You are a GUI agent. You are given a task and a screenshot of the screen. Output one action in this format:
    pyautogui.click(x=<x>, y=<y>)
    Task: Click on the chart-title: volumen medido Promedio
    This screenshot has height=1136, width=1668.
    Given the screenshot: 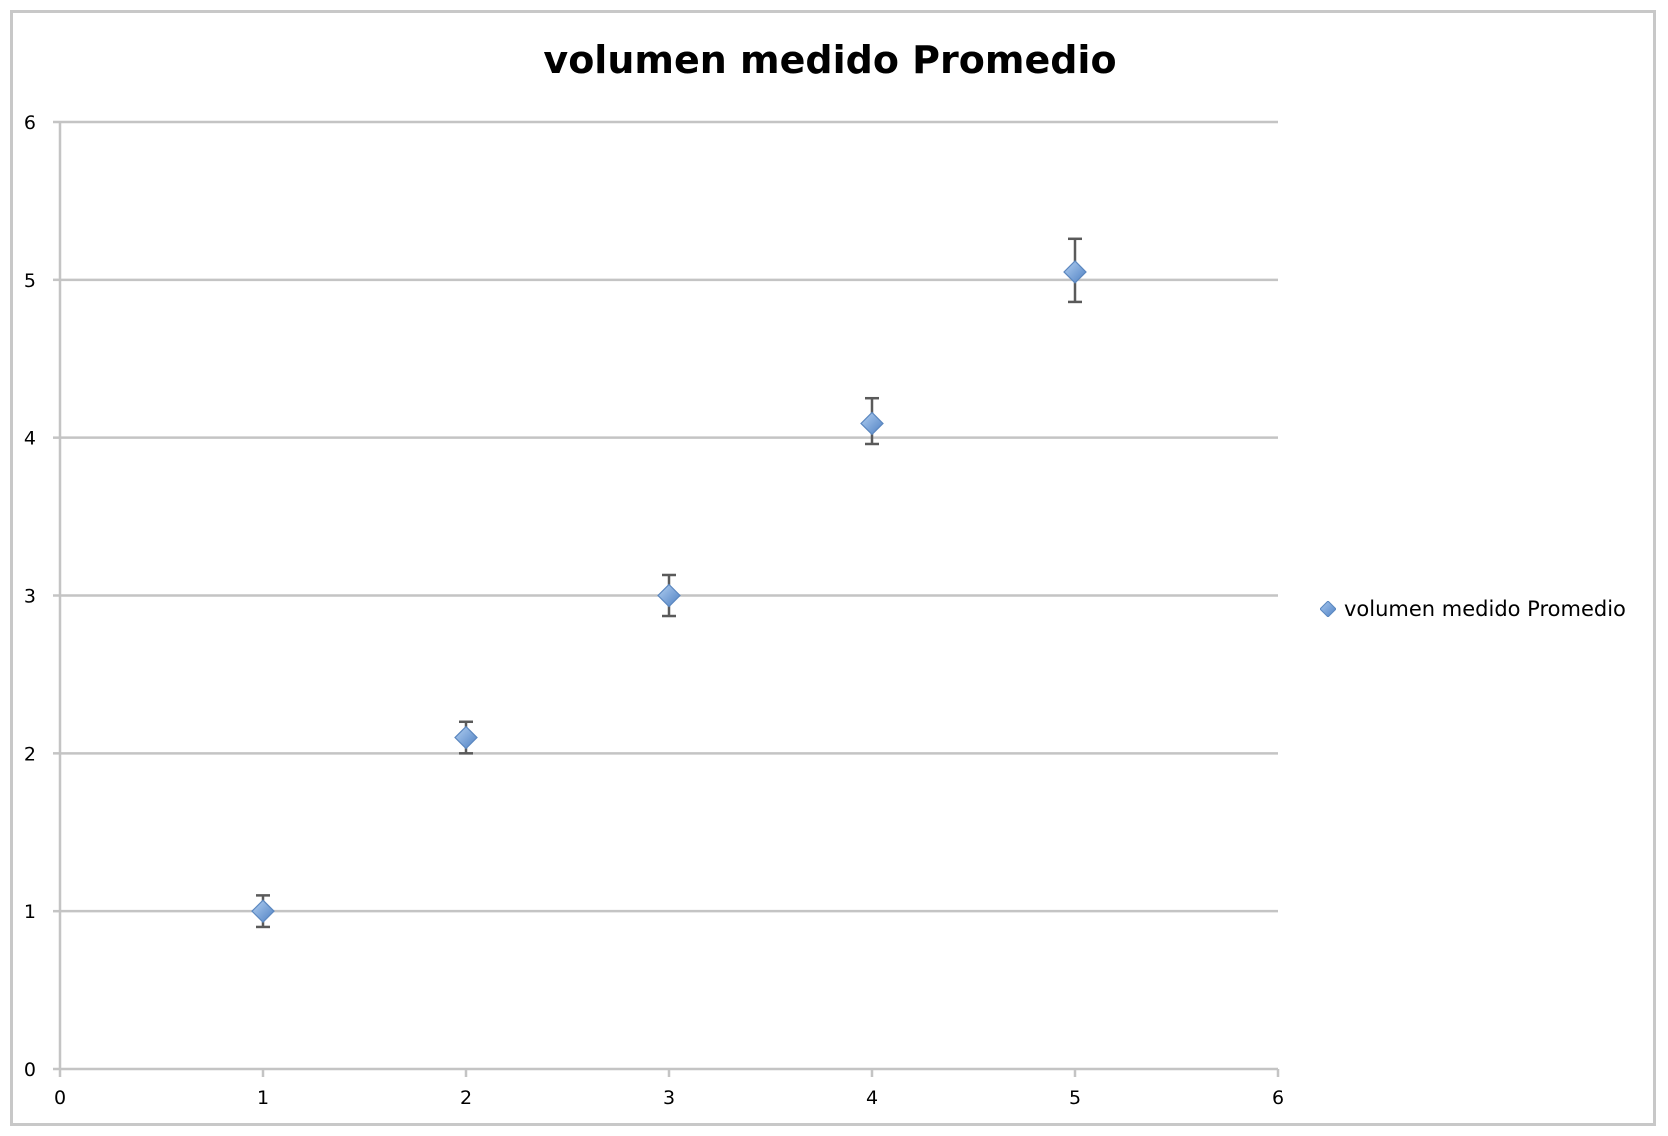 What is the action you would take?
    pyautogui.click(x=830, y=60)
    